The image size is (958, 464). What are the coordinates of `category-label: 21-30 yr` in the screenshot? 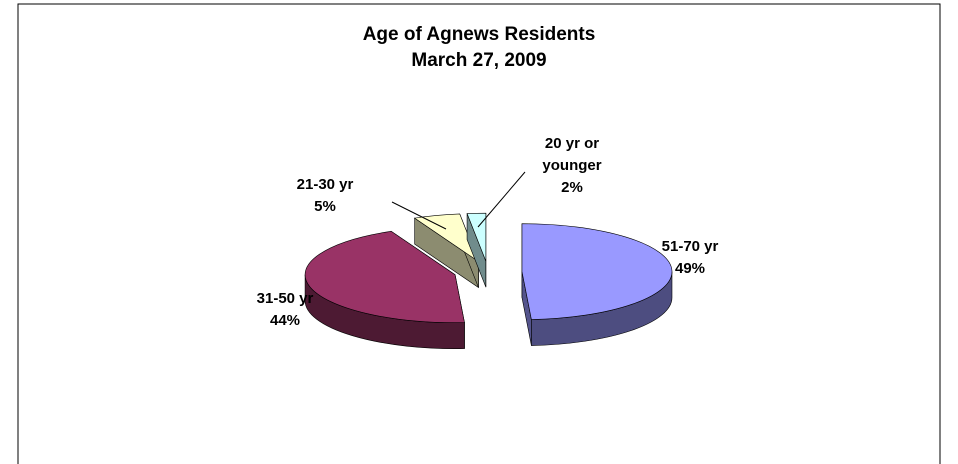 It's located at (325, 184).